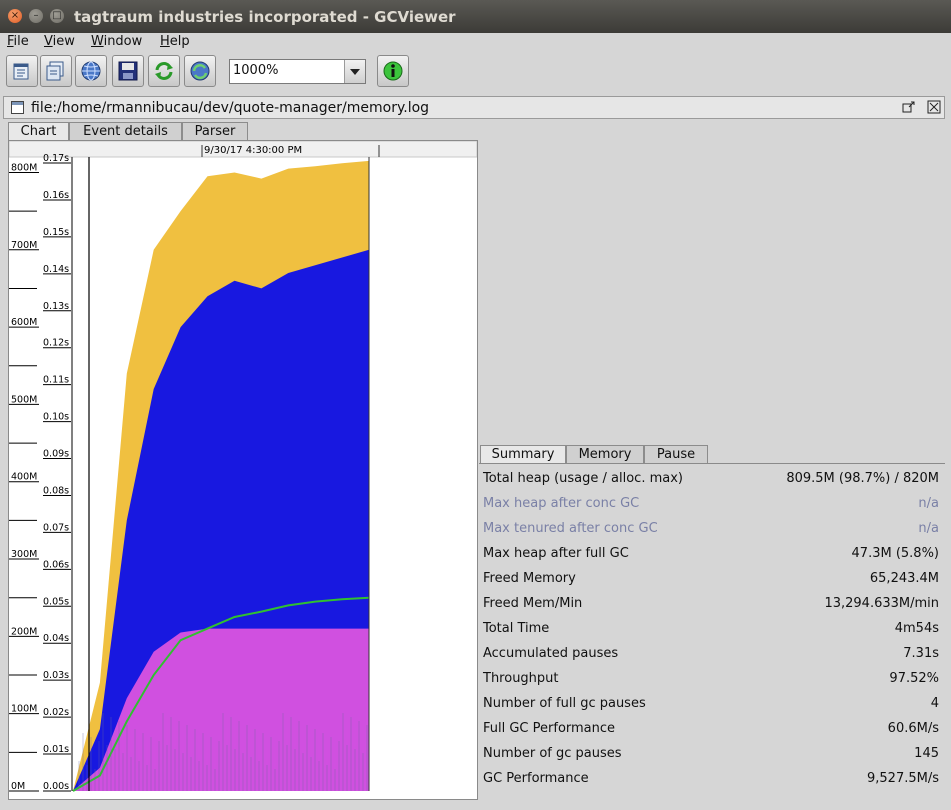 This screenshot has height=810, width=951. What do you see at coordinates (711, 704) in the screenshot?
I see `summary-row: Number of full gc pauses 4` at bounding box center [711, 704].